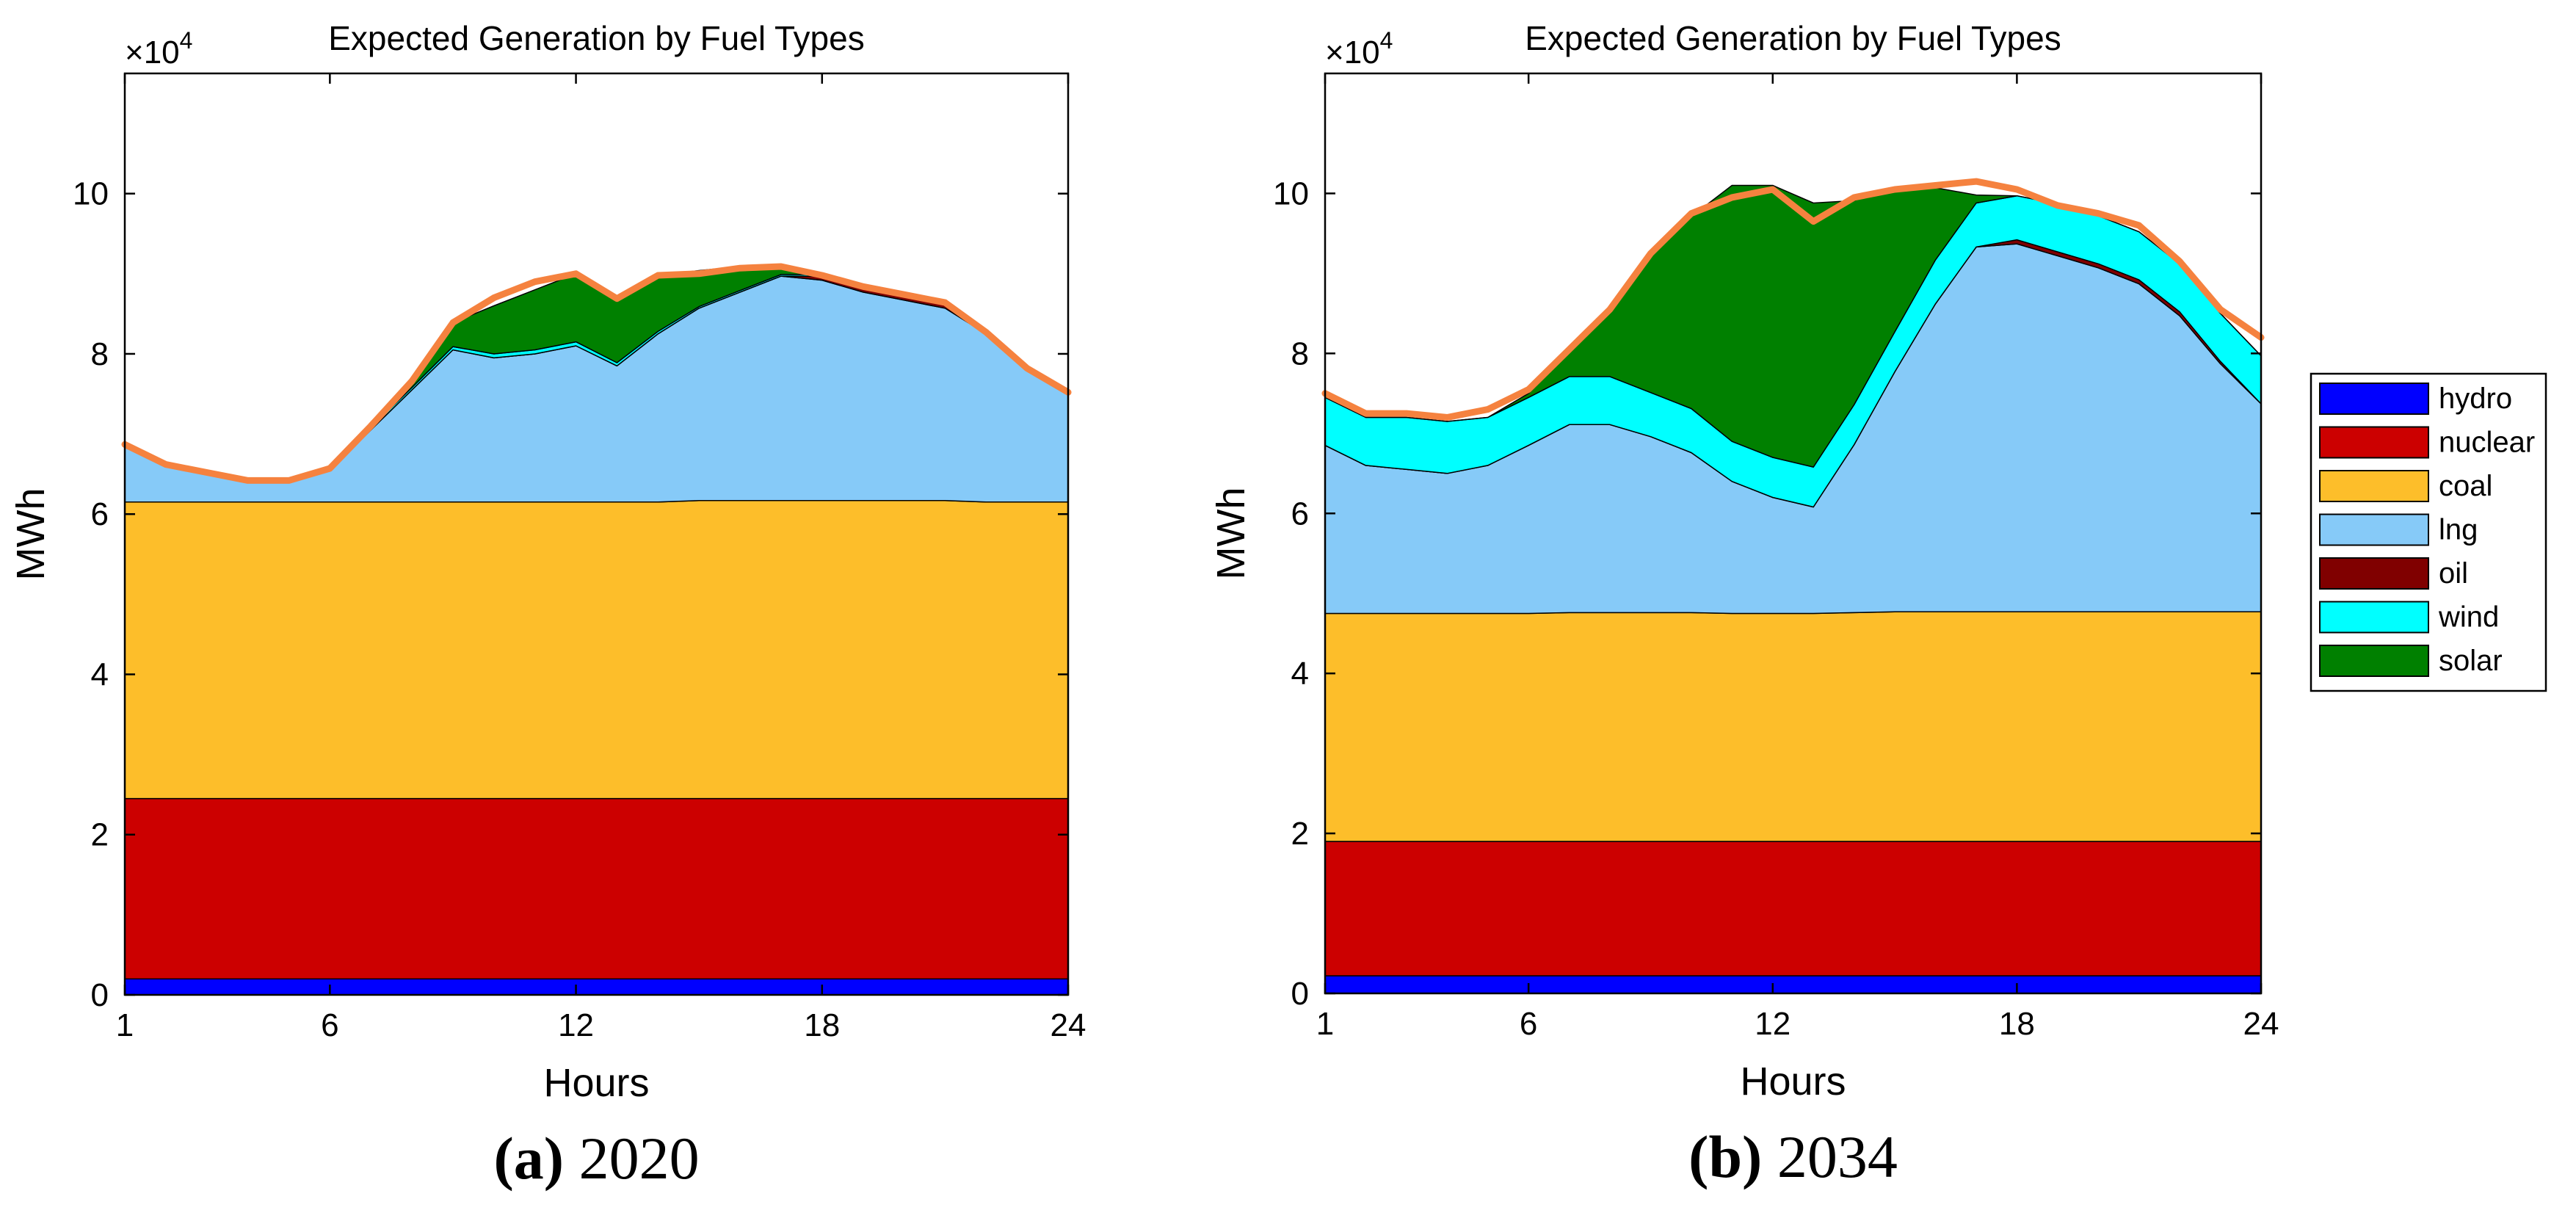 This screenshot has height=1221, width=2576. I want to click on legend-label: coal, so click(2466, 486).